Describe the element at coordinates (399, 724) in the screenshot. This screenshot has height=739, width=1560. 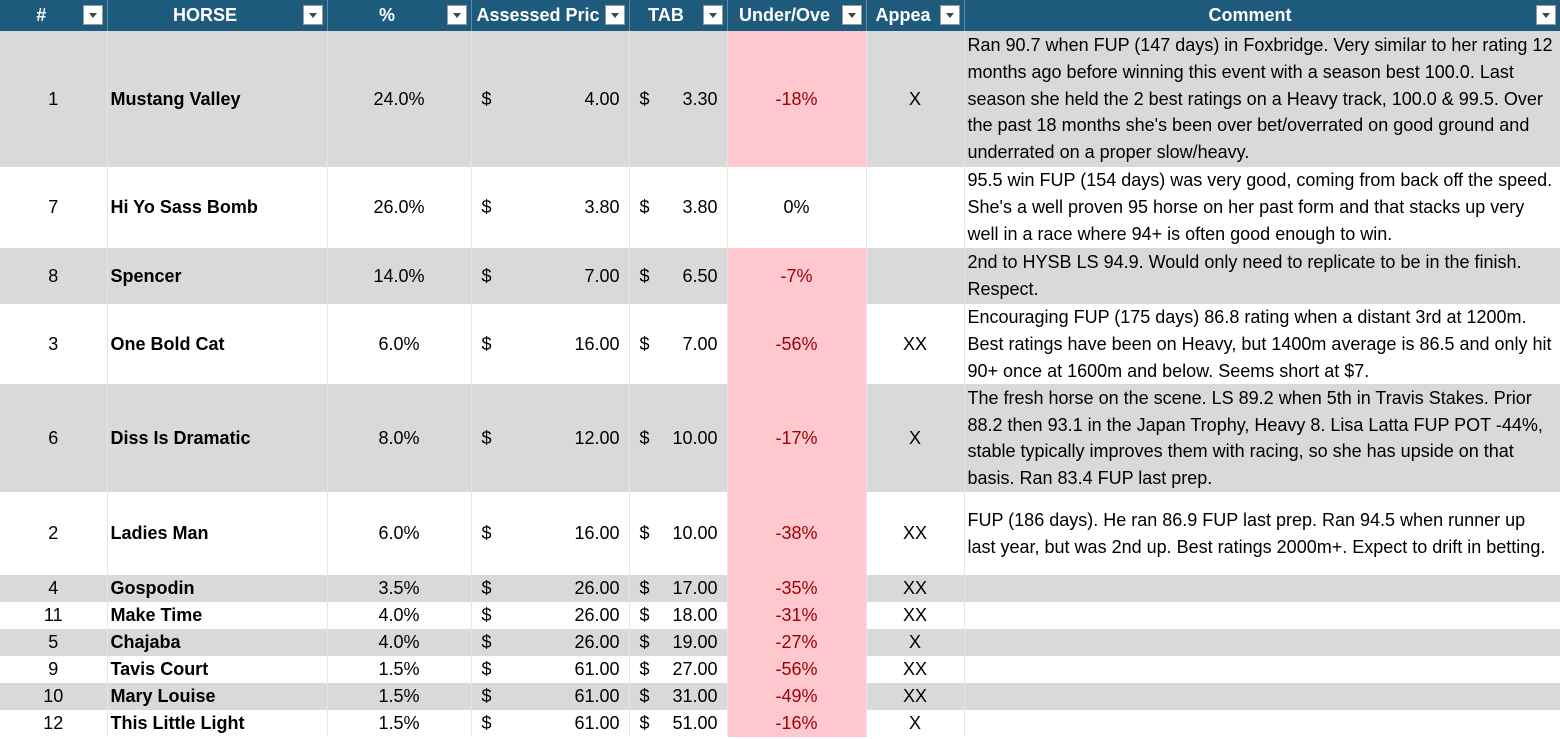
I see `percent: 1.5%` at that location.